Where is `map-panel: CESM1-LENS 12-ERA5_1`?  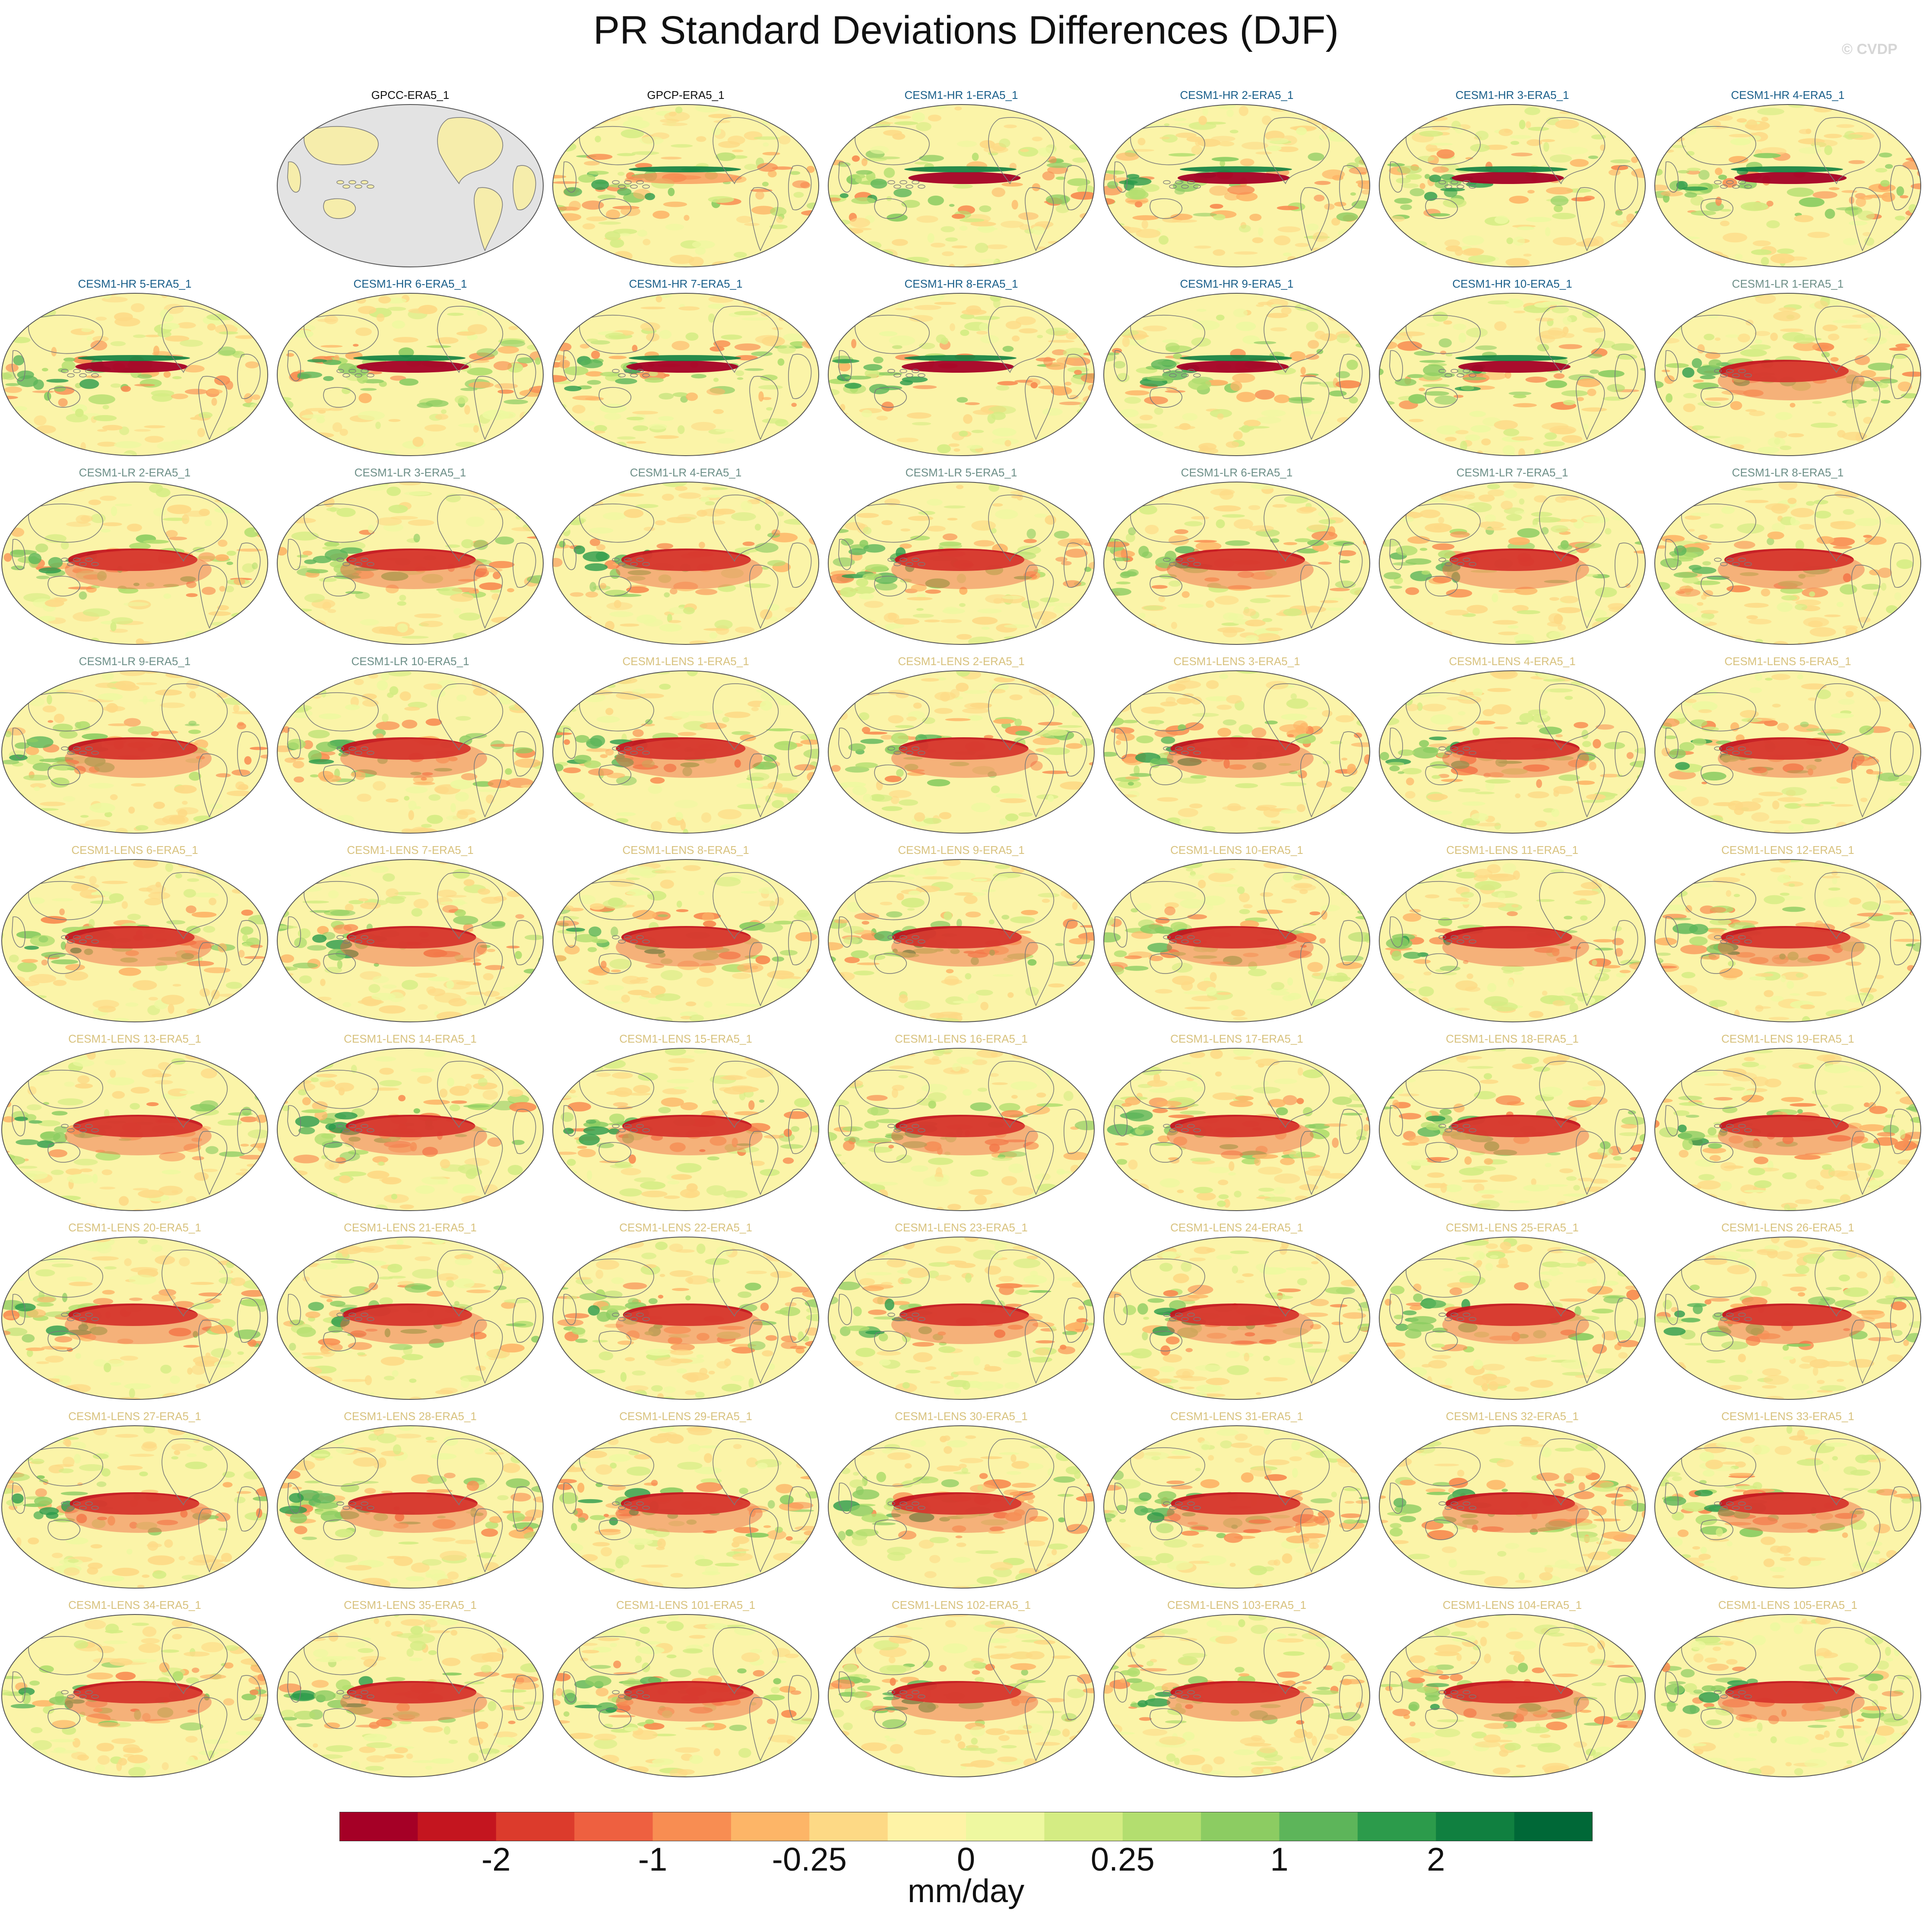 map-panel: CESM1-LENS 12-ERA5_1 is located at coordinates (1788, 934).